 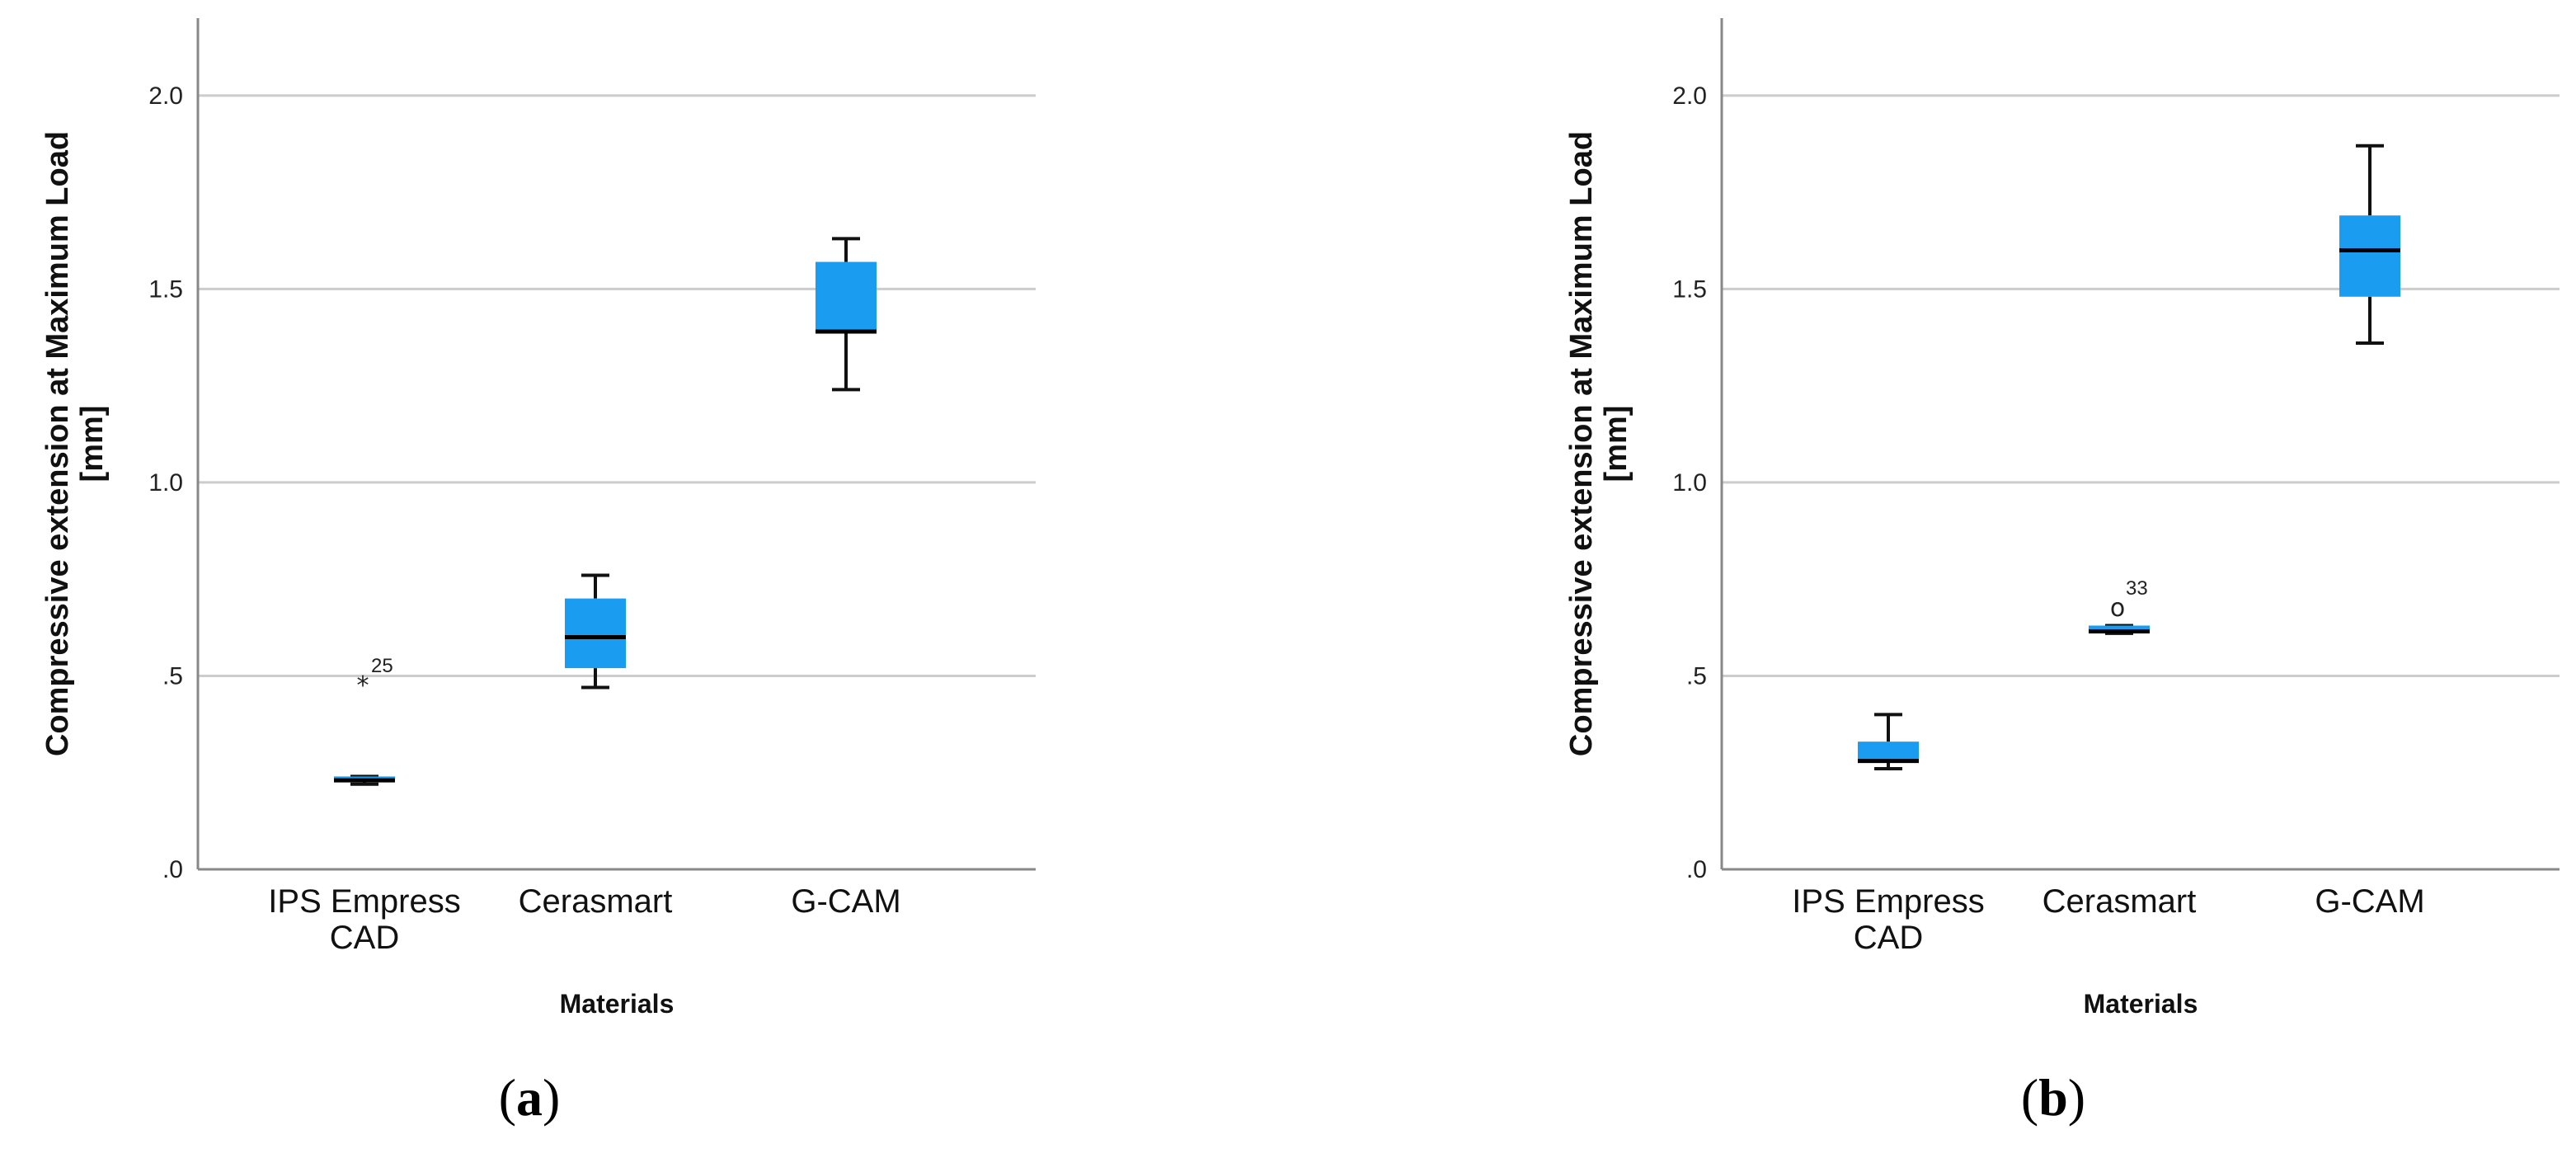 What do you see at coordinates (382, 666) in the screenshot?
I see `outlier-label: 25` at bounding box center [382, 666].